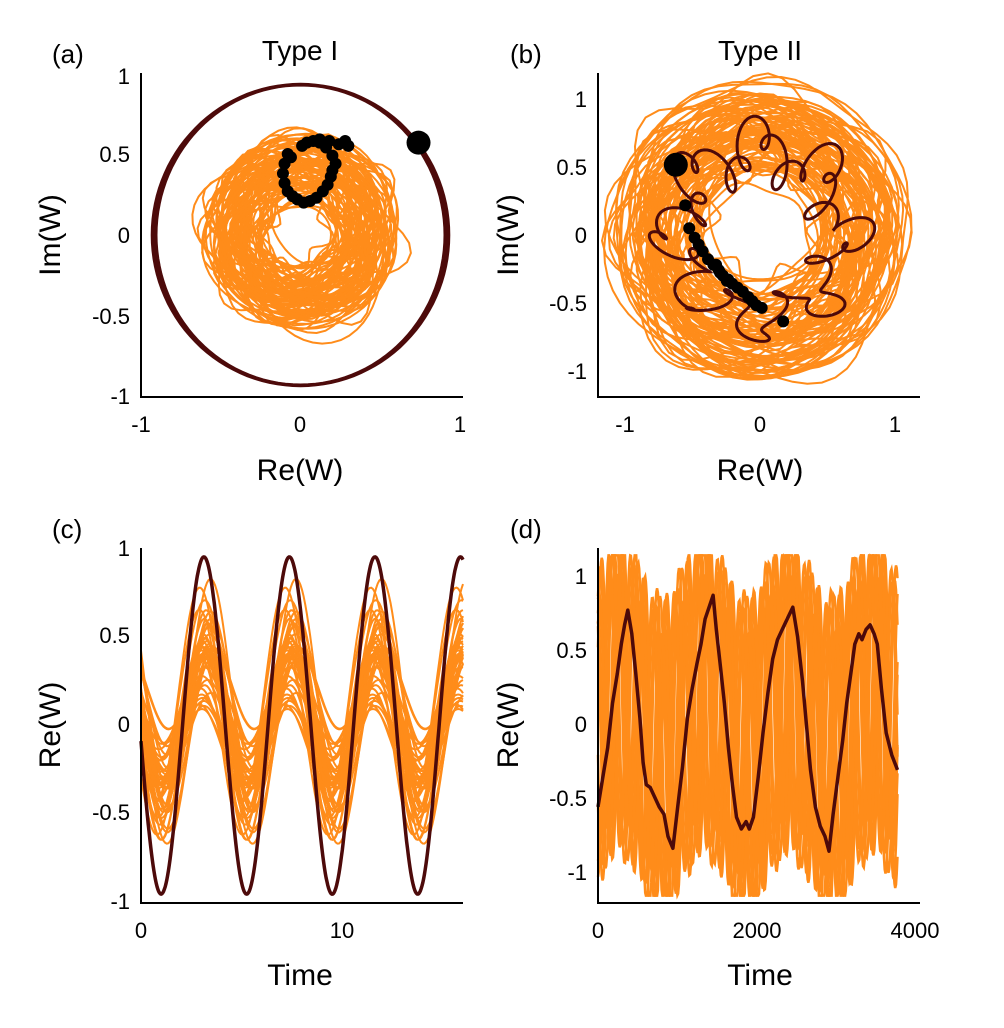  Describe the element at coordinates (508, 235) in the screenshot. I see `panel-b-ylabel: Im(W)` at that location.